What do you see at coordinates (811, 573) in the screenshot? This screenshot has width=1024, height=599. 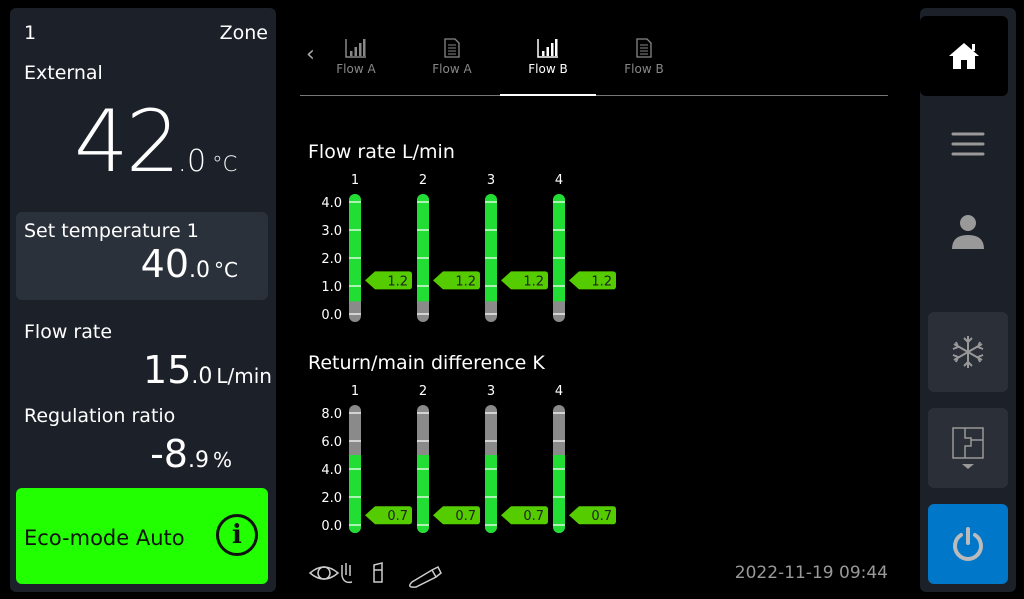 I see `datetime: 2022-11-19 09:44` at bounding box center [811, 573].